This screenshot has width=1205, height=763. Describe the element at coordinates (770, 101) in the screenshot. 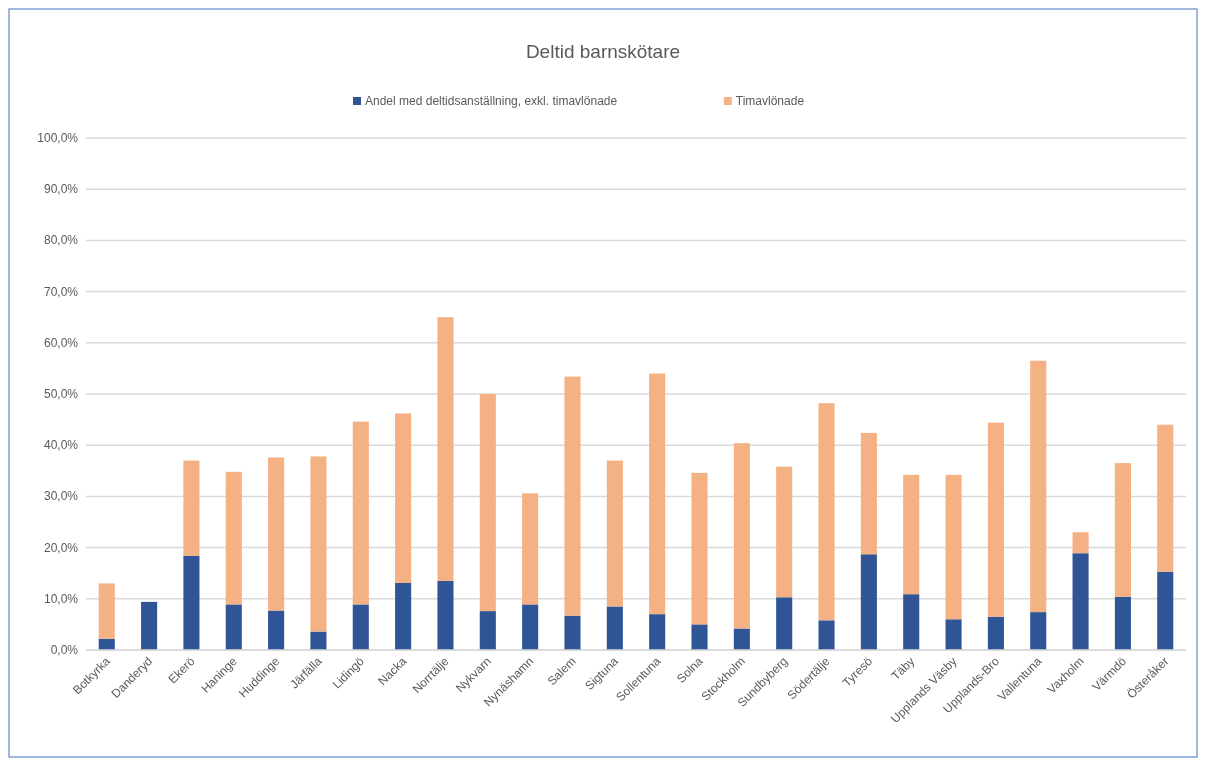

I see `legend-label: Timavlönade` at that location.